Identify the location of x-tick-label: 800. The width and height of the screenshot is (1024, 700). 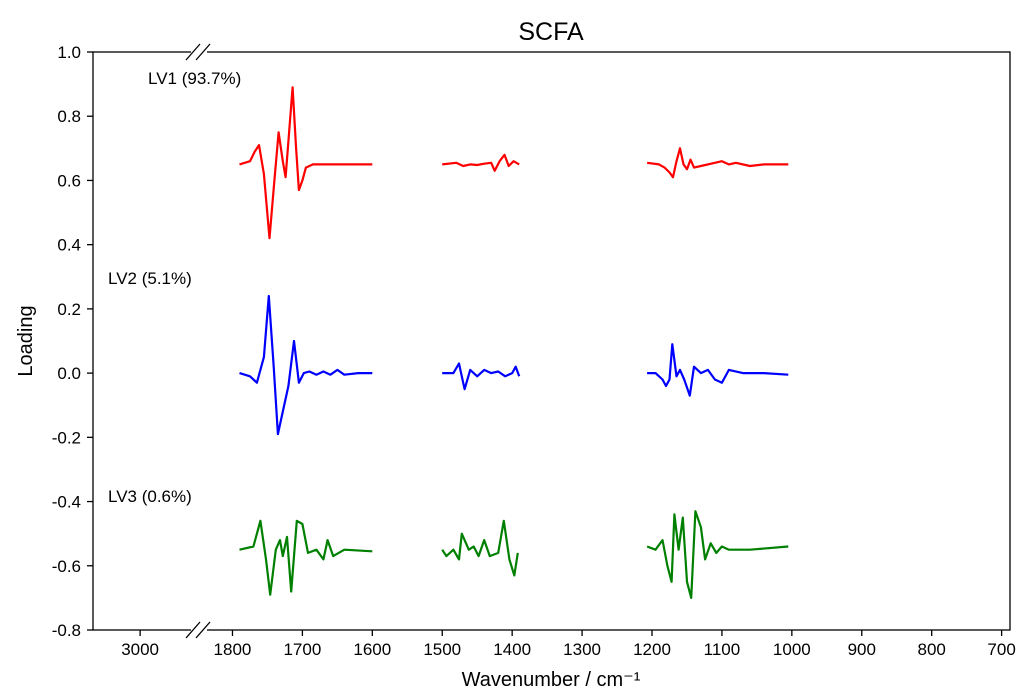
(932, 649).